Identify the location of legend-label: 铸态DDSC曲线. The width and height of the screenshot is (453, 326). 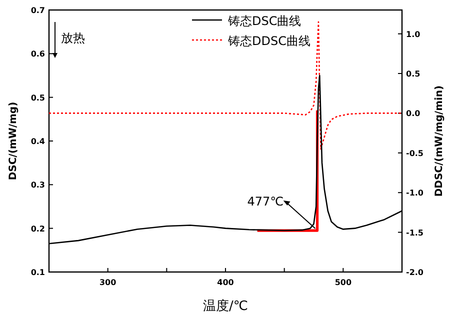
(268, 41).